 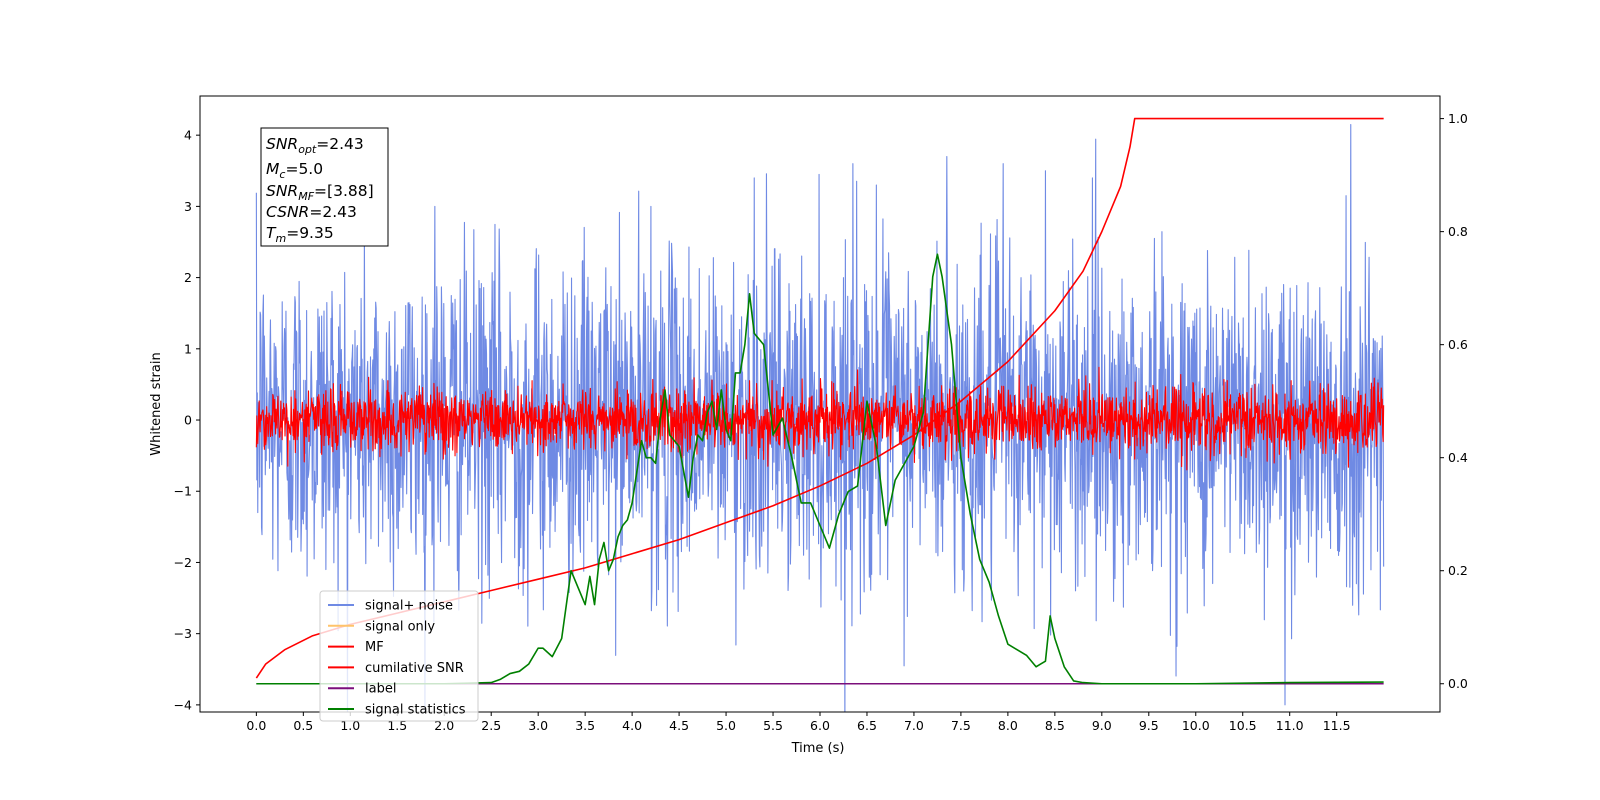 I want to click on x-tick-label: 10.0, so click(x=1196, y=725).